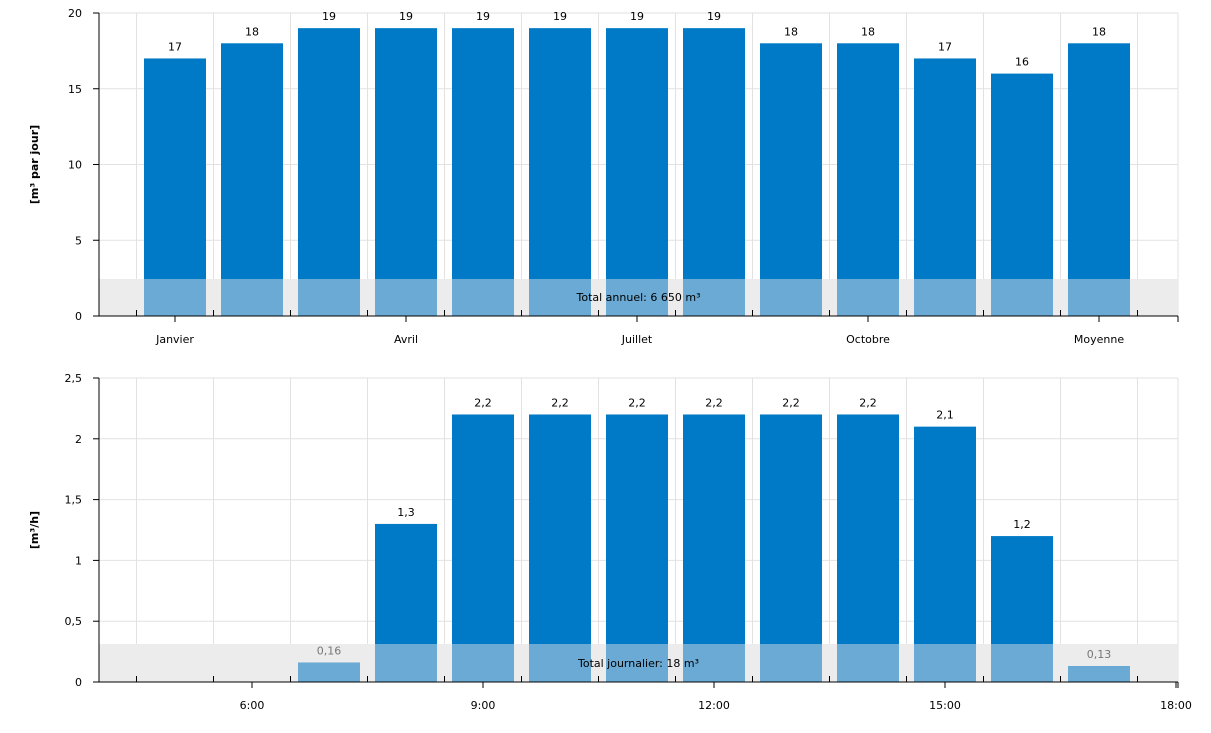 Image resolution: width=1211 pixels, height=733 pixels. Describe the element at coordinates (560, 172) in the screenshot. I see `bar-Juin` at that location.